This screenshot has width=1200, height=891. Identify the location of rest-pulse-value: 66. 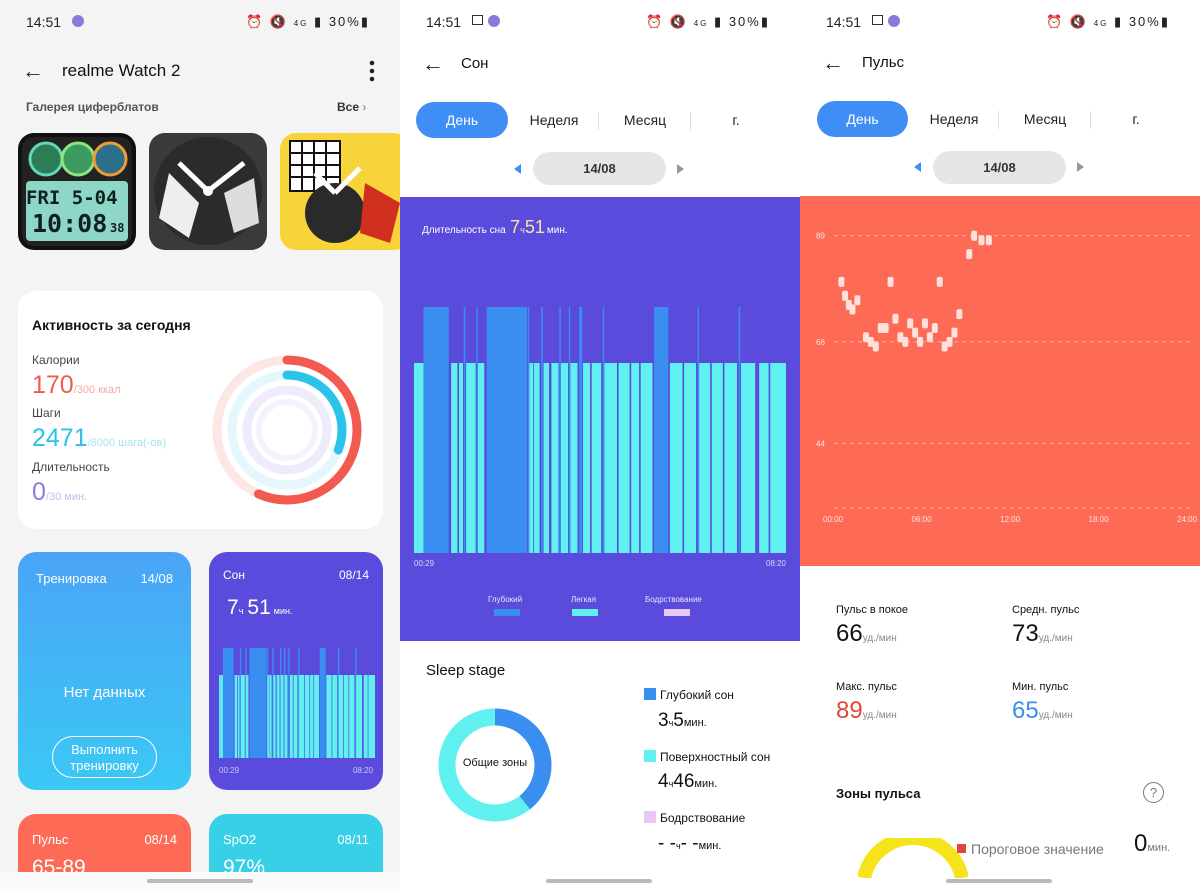
(849, 633).